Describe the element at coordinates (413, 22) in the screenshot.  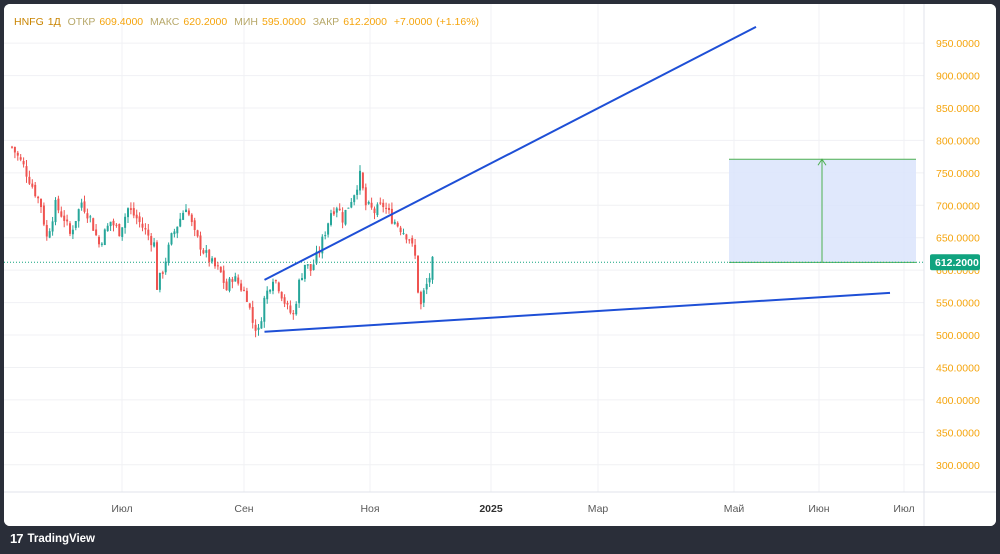
I see `change-value: +7.0000` at that location.